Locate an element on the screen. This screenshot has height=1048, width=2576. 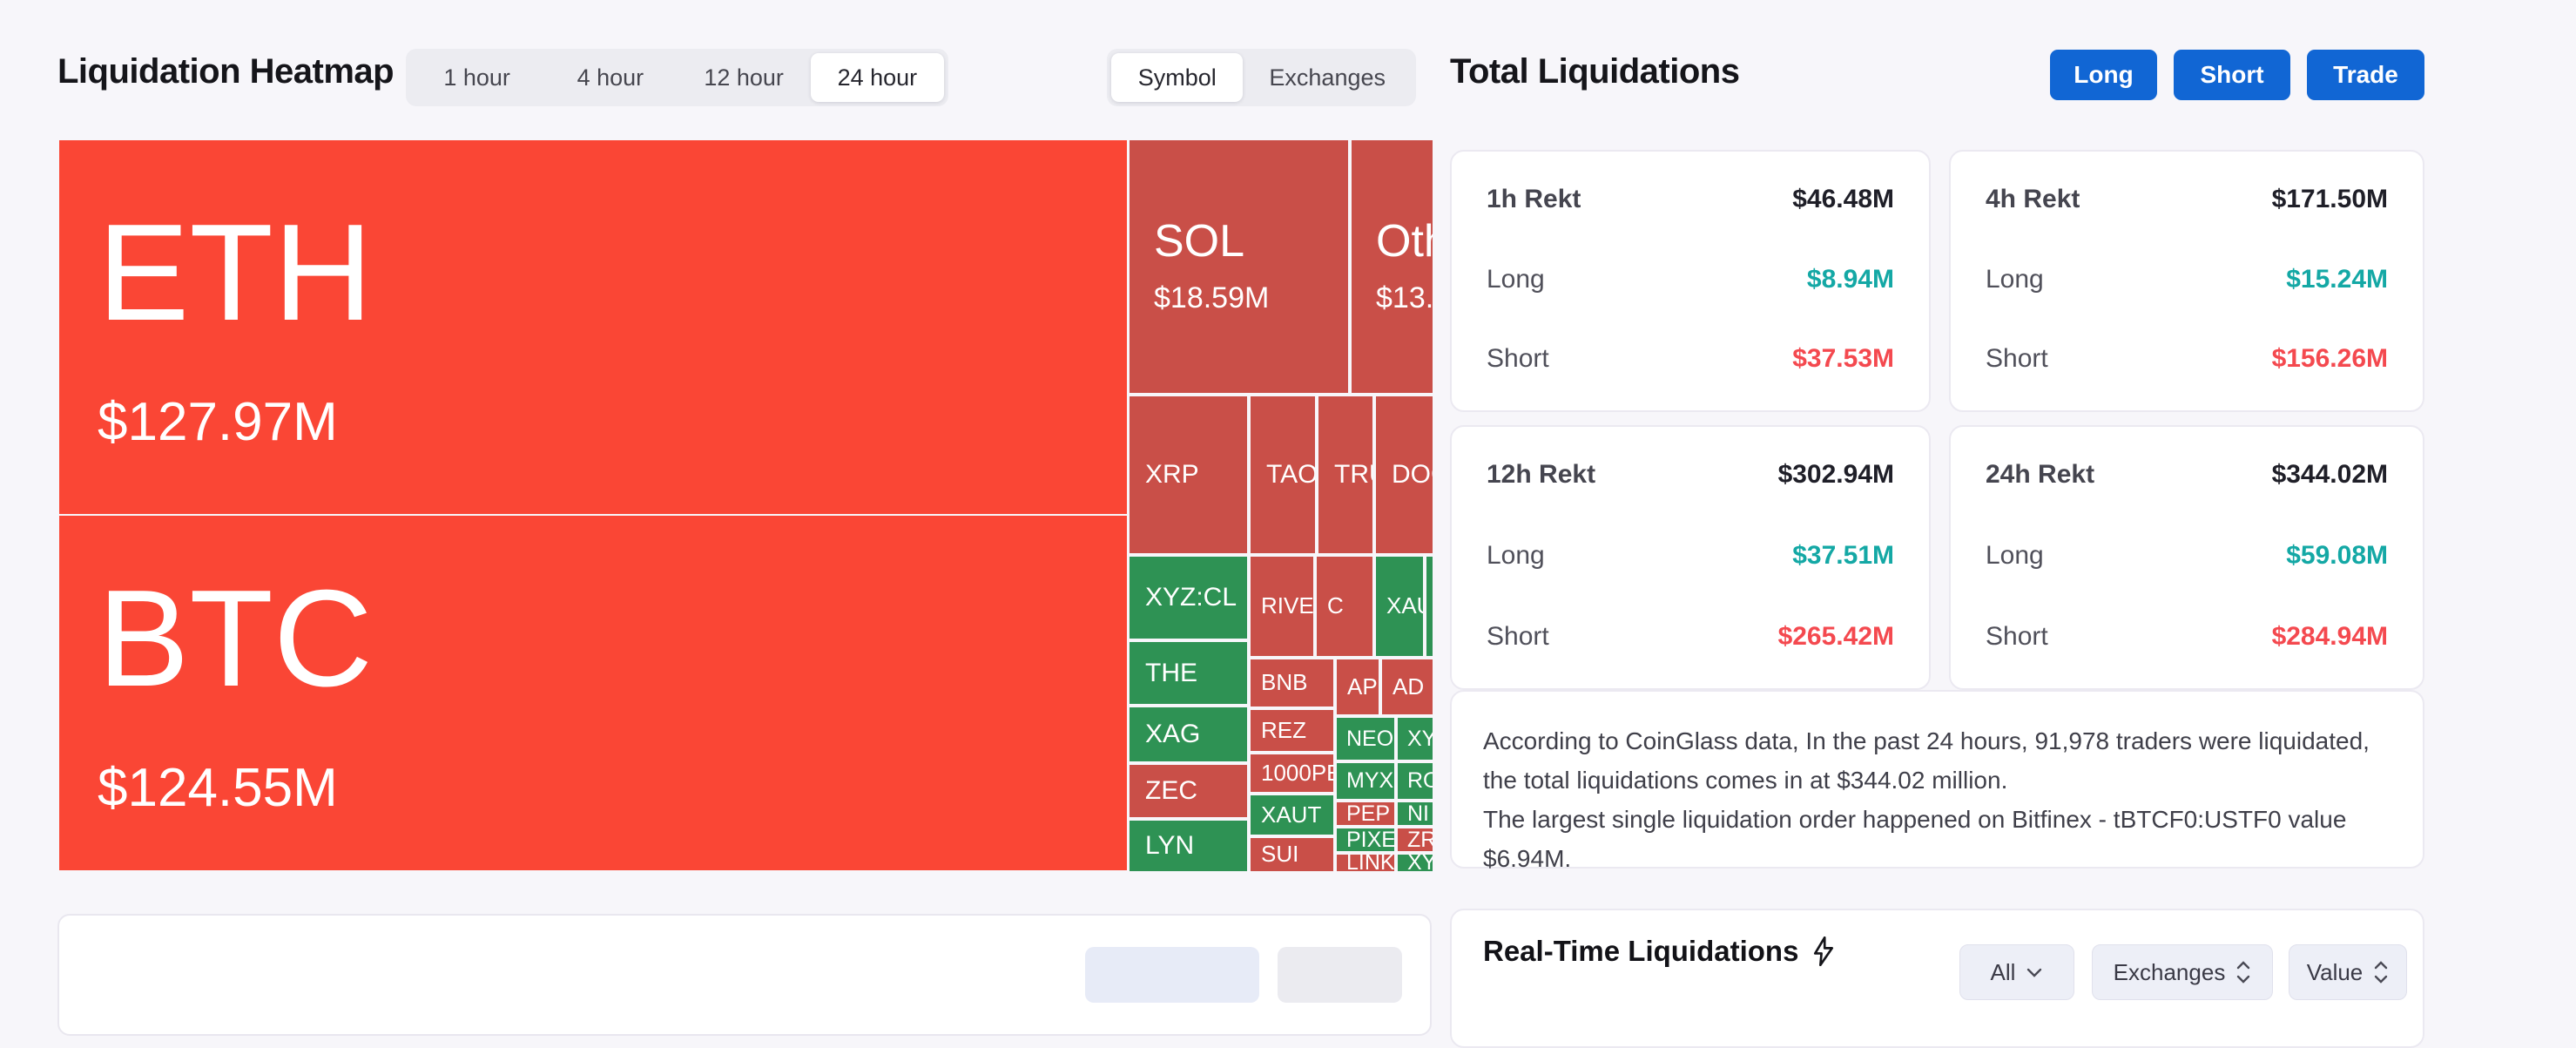
filter-exchanges: Exchanges is located at coordinates (2182, 972).